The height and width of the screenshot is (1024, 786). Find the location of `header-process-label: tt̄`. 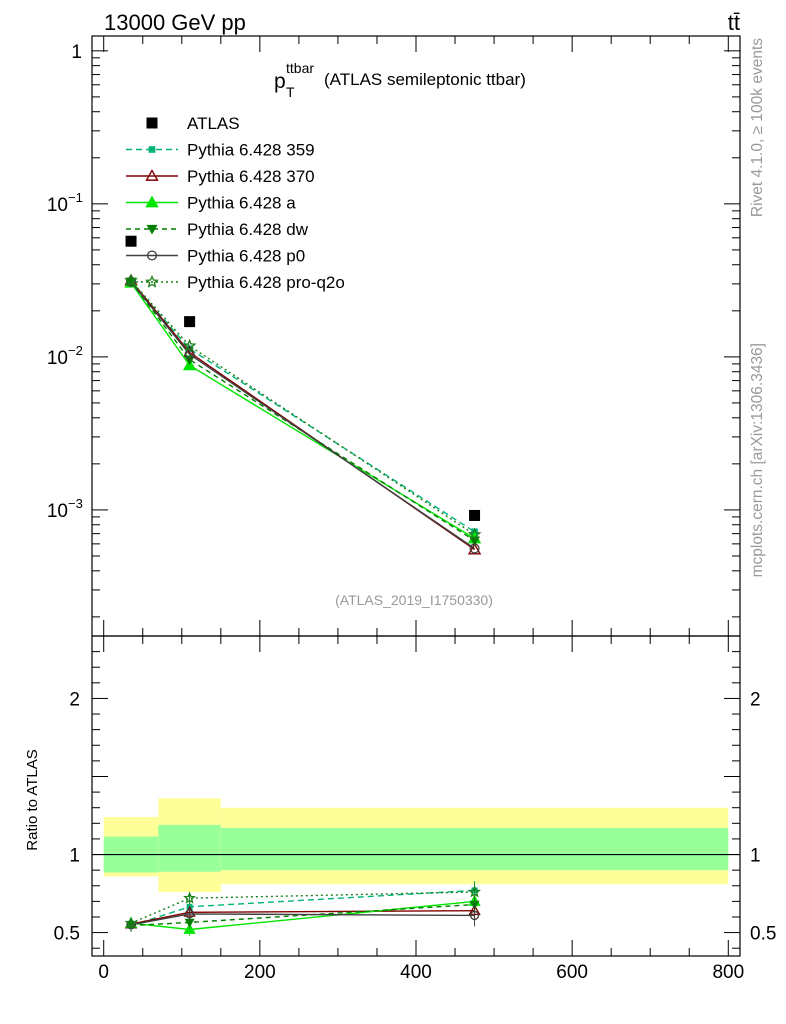

header-process-label: tt̄ is located at coordinates (734, 22).